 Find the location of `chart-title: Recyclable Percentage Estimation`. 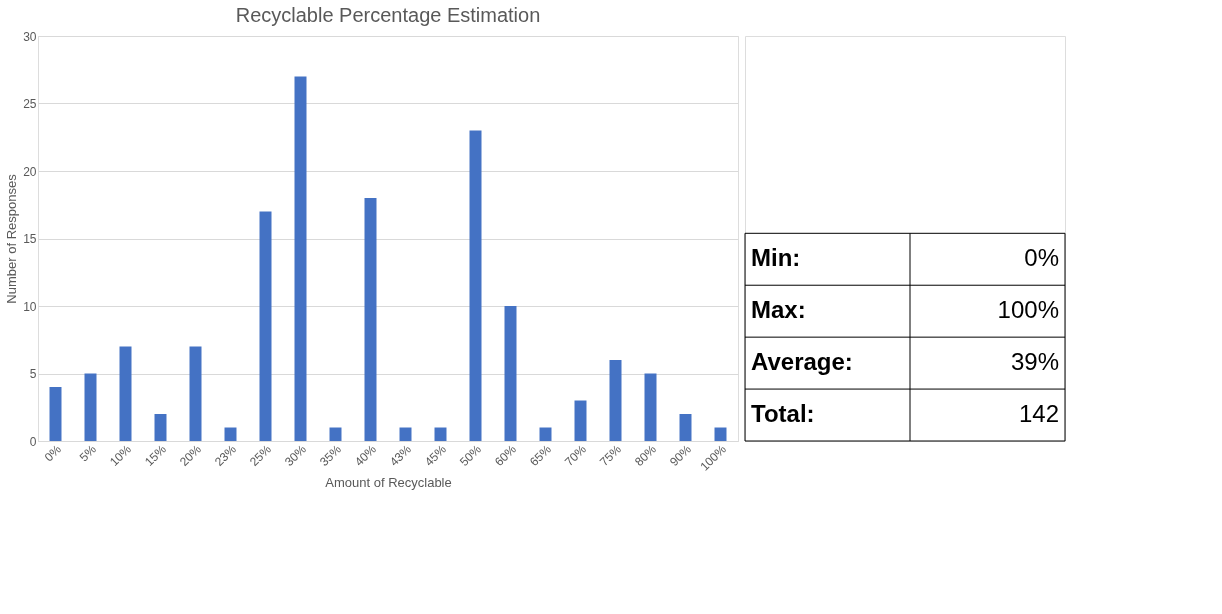

chart-title: Recyclable Percentage Estimation is located at coordinates (388, 15).